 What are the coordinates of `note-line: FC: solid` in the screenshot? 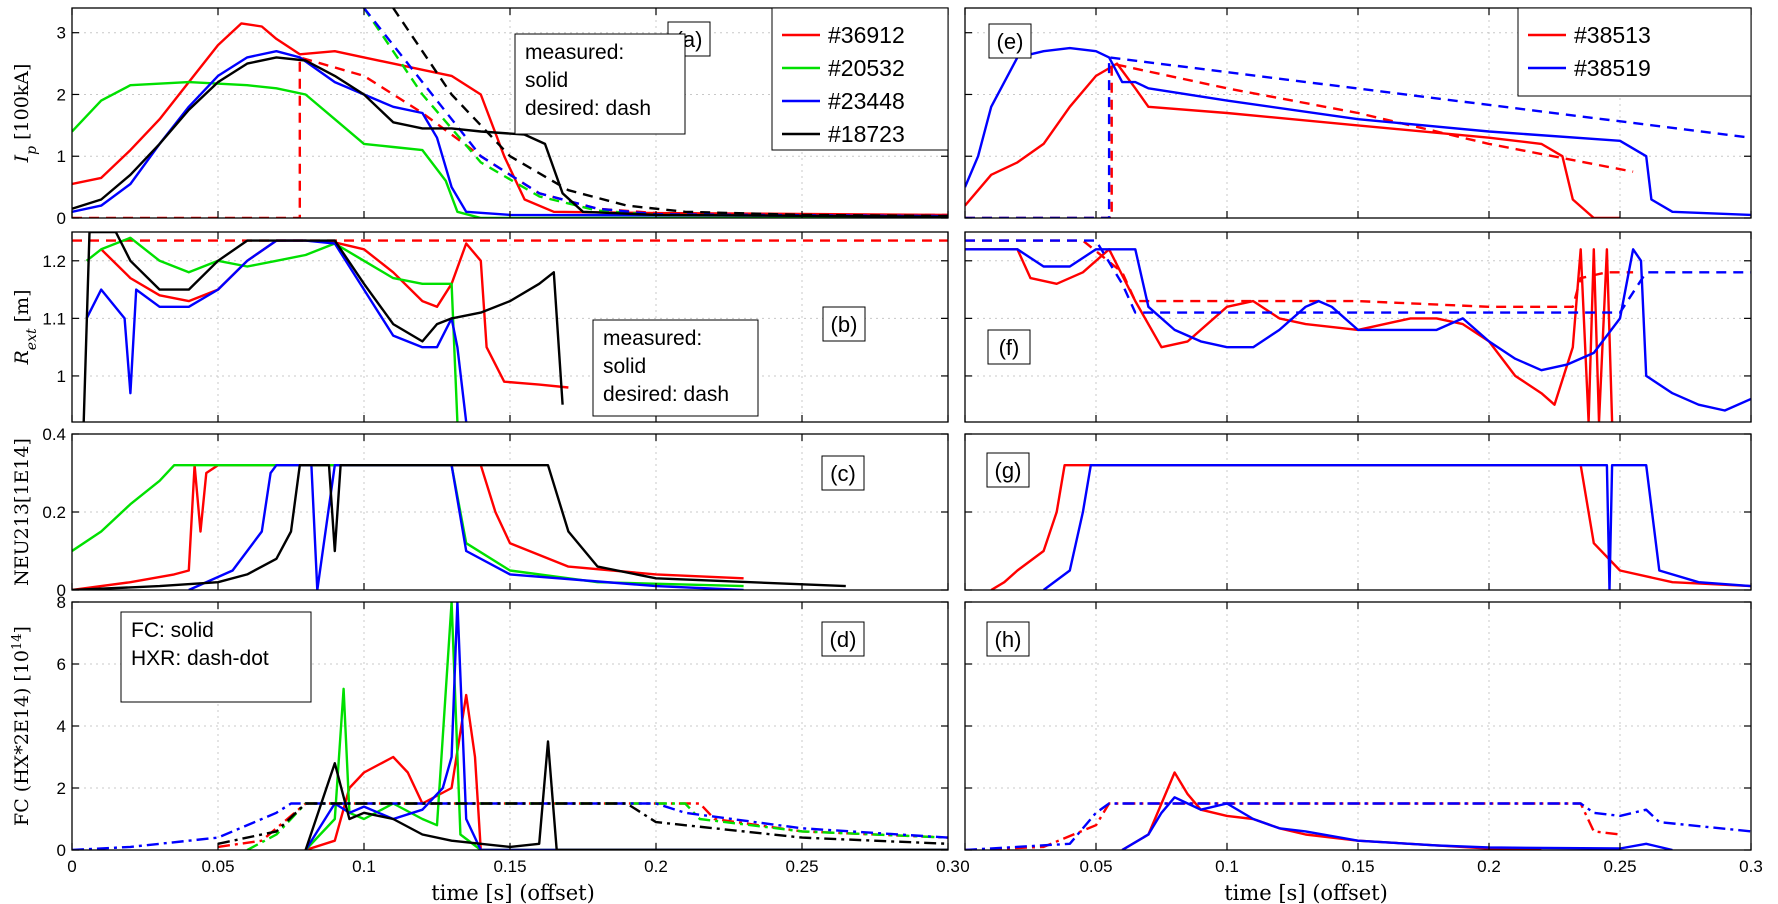 It's located at (172, 630).